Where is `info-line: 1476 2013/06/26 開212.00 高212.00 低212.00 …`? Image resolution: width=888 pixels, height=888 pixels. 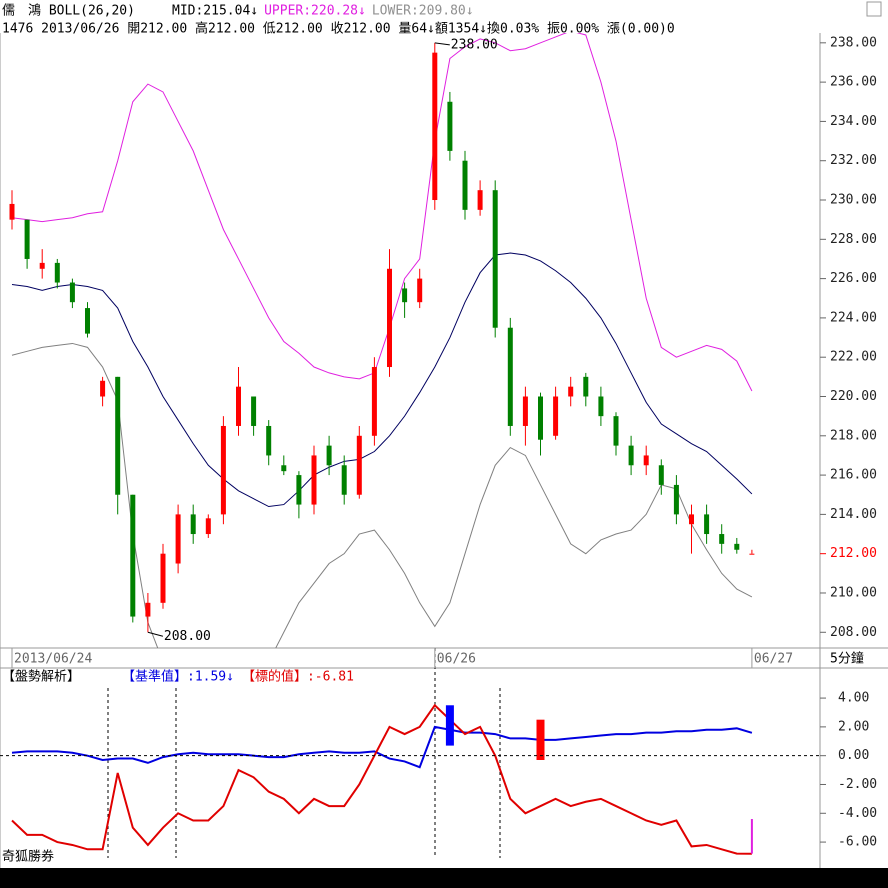 info-line: 1476 2013/06/26 開212.00 高212.00 低212.00 … is located at coordinates (338, 29).